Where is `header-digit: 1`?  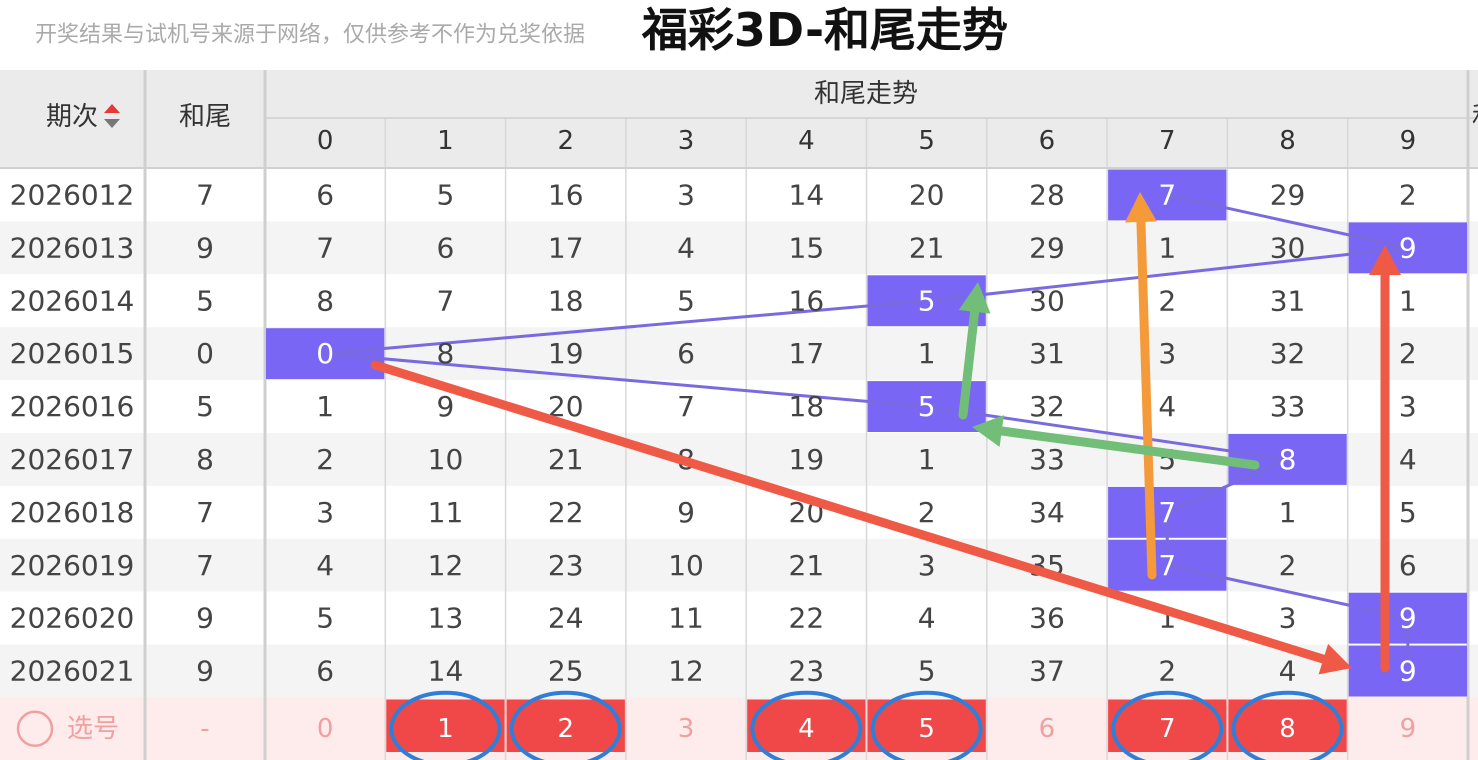 header-digit: 1 is located at coordinates (445, 141).